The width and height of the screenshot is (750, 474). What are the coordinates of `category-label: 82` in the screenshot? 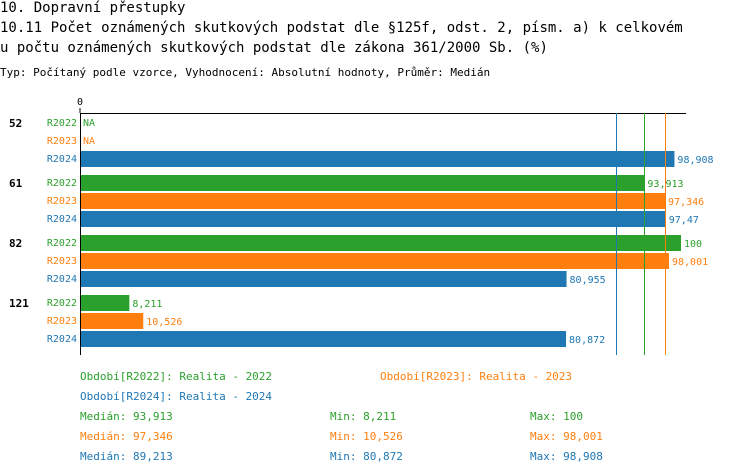 It's located at (15, 243).